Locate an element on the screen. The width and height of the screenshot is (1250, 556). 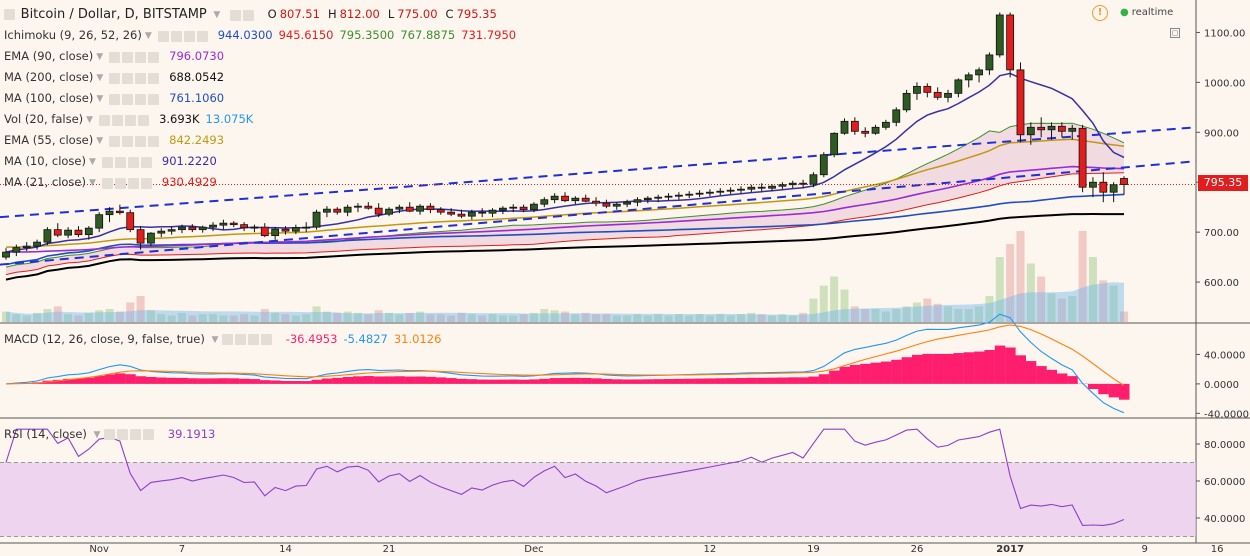
collapse-icon is located at coordinates (9, 14).